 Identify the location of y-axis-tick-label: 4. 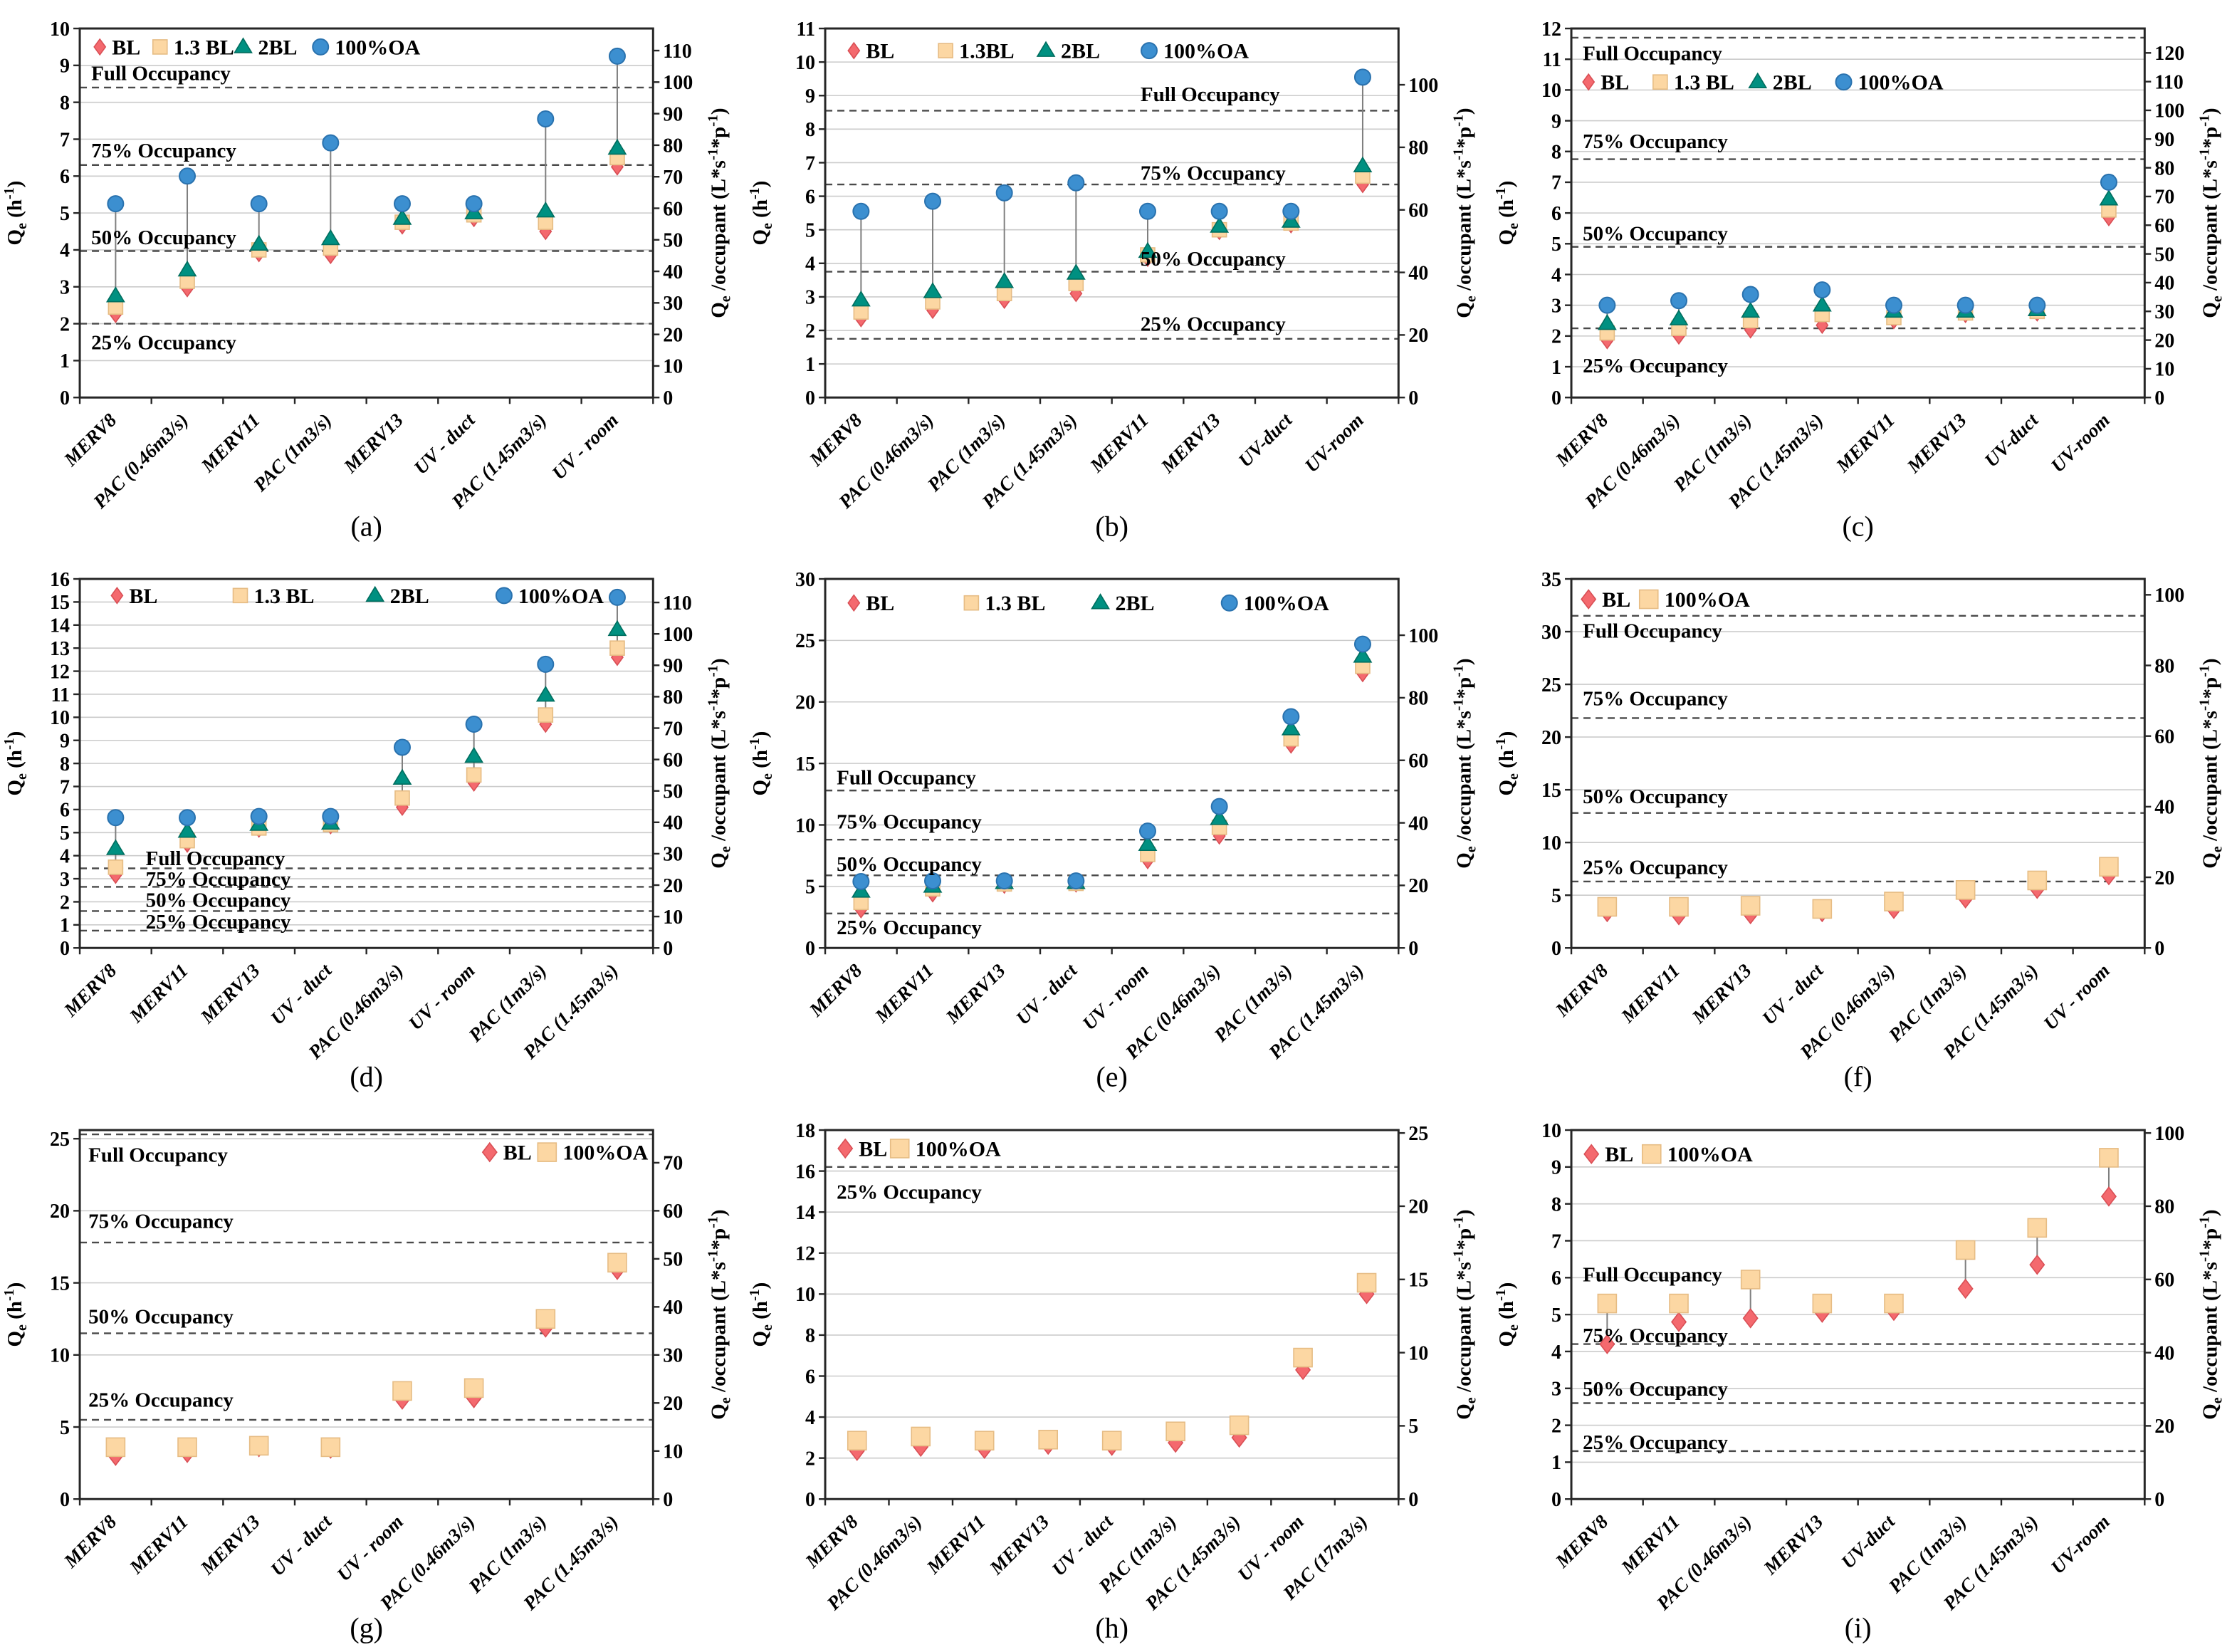
(810, 1418).